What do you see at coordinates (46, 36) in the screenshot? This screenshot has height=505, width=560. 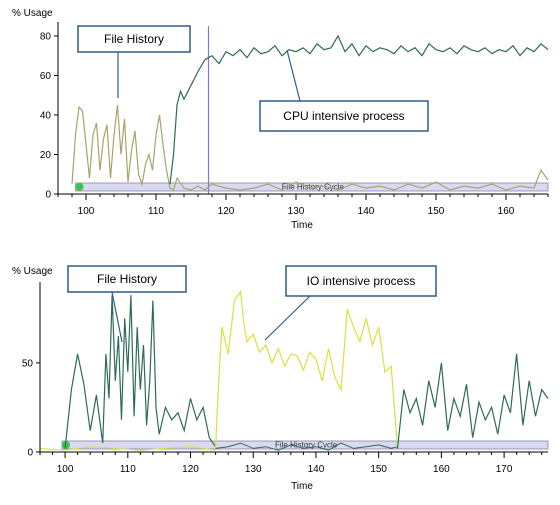 I see `y-tick-label: 80` at bounding box center [46, 36].